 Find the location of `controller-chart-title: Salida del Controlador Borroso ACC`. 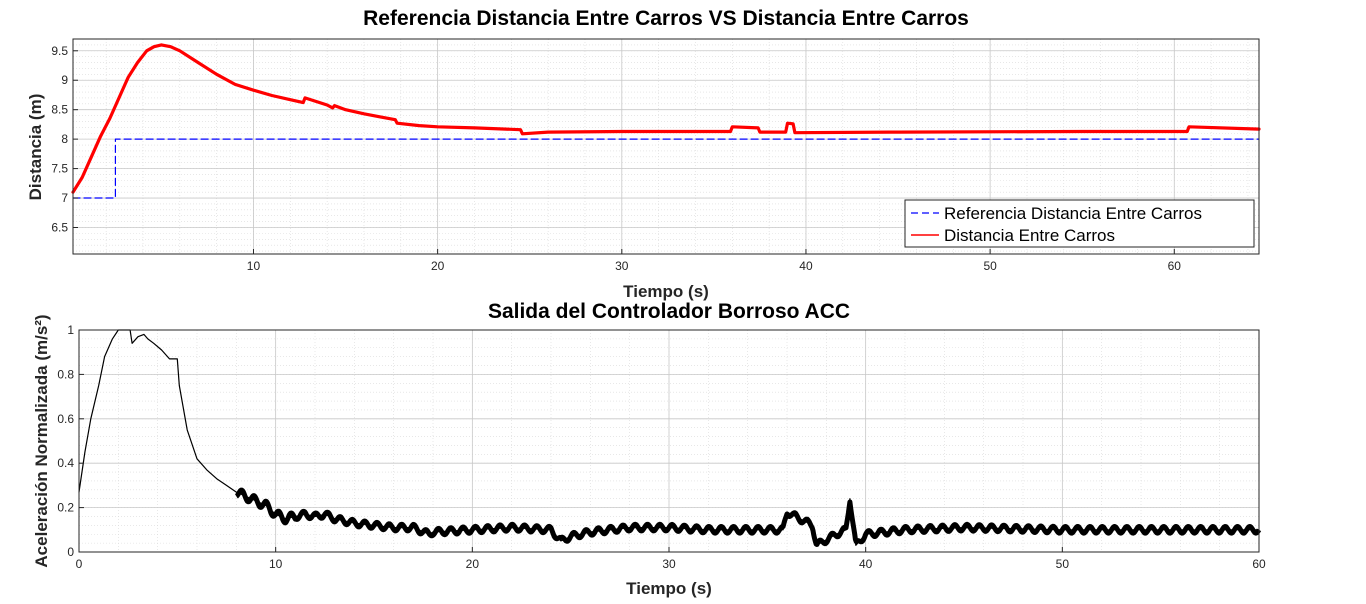

controller-chart-title: Salida del Controlador Borroso ACC is located at coordinates (669, 311).